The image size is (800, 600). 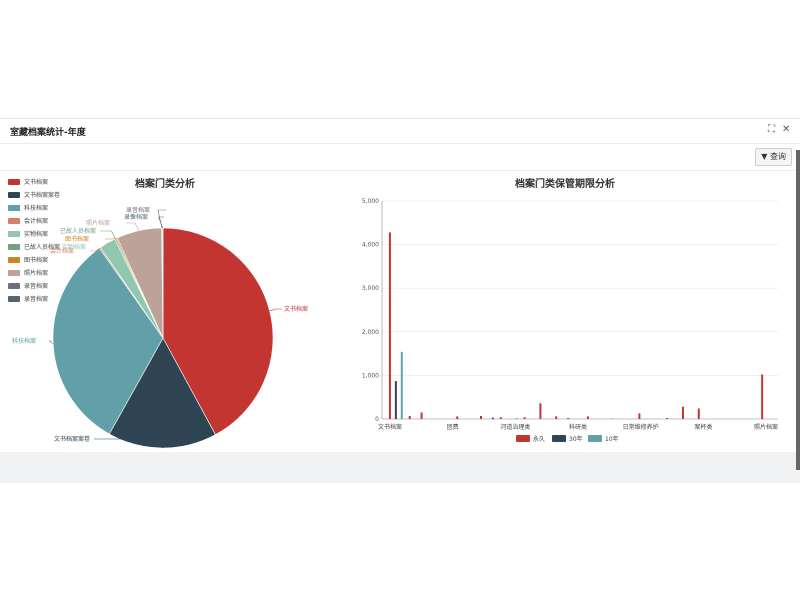 I want to click on dialog-title: 室藏档案统计-年度, so click(x=48, y=133).